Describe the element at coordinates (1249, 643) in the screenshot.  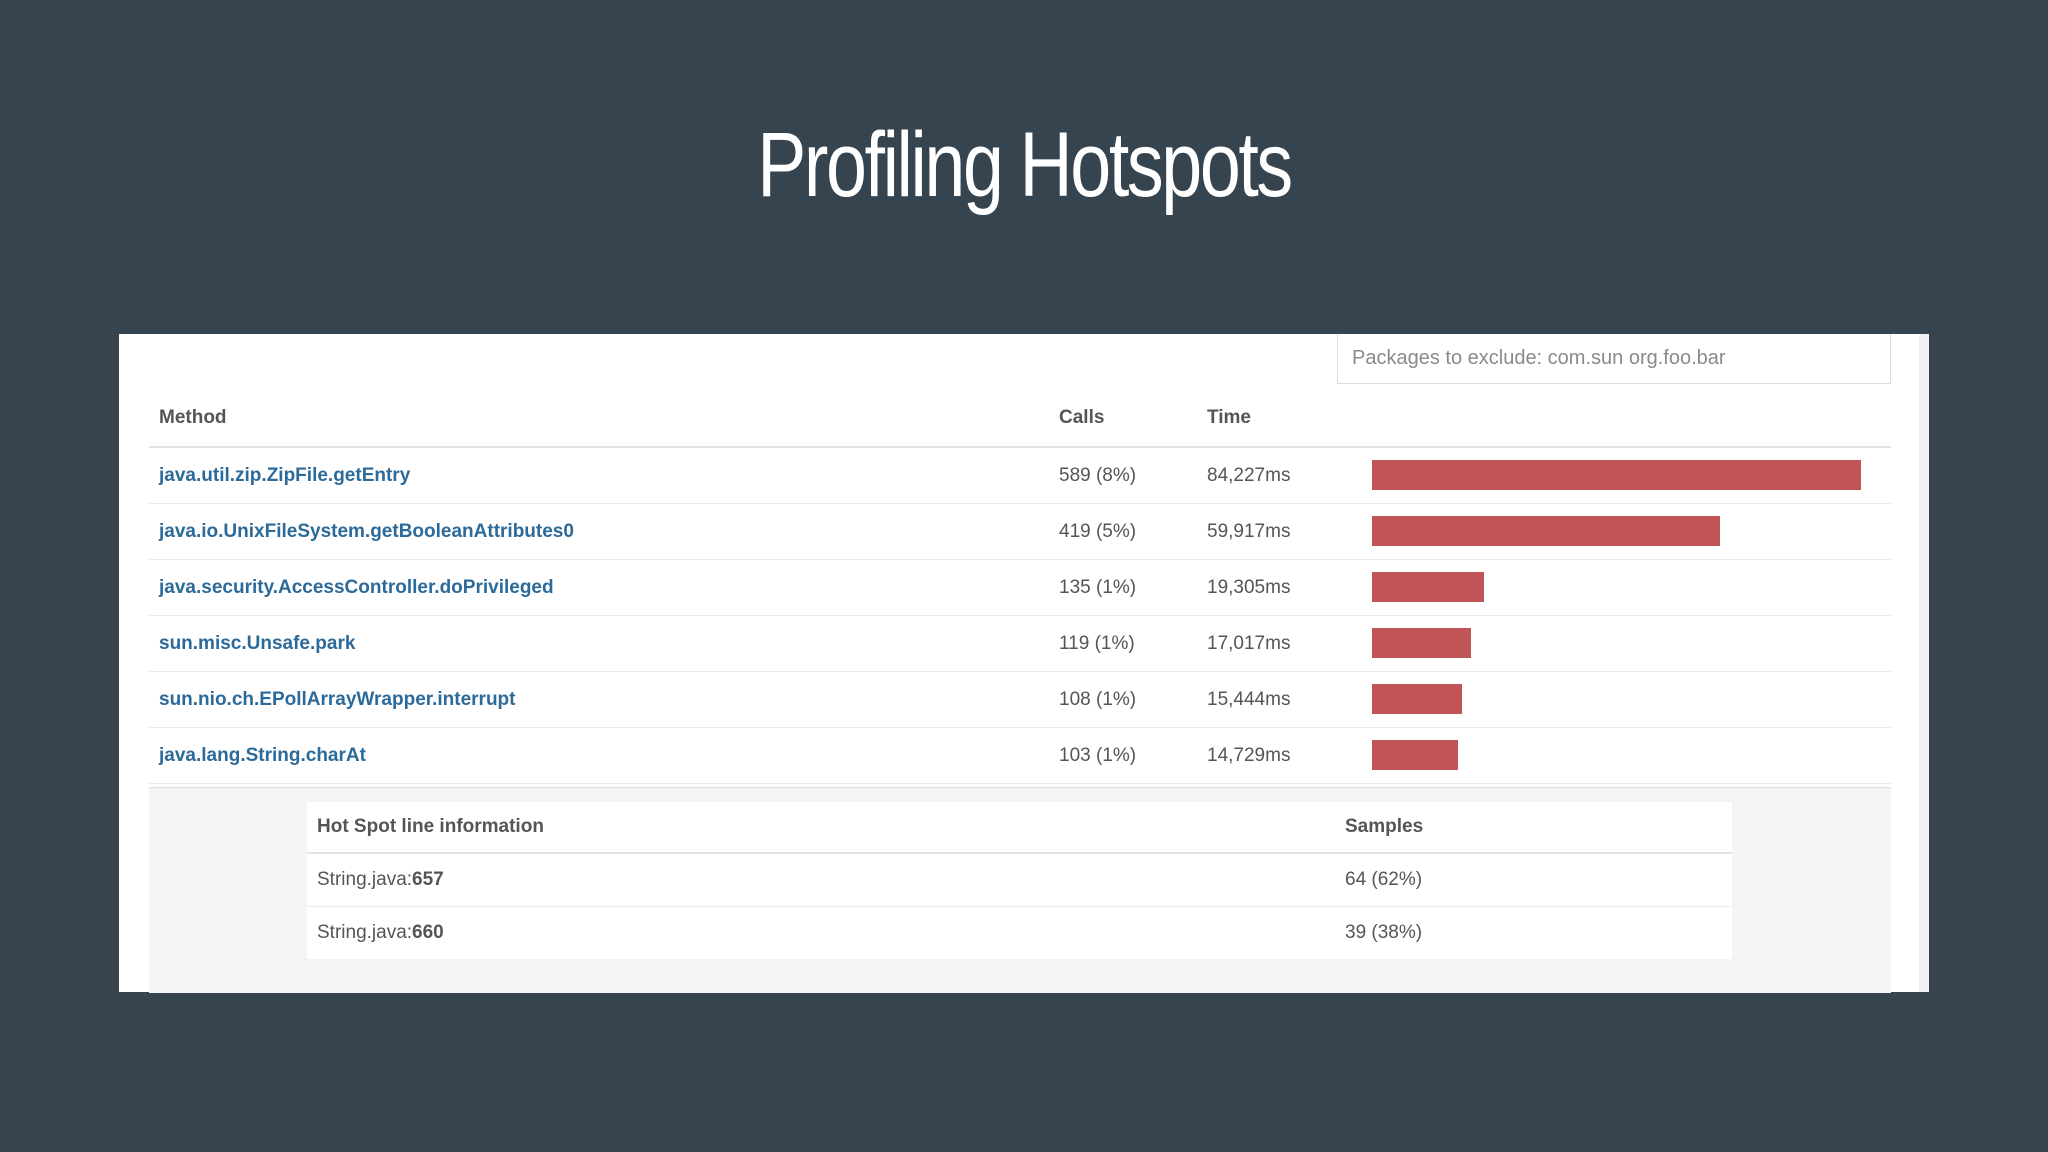
I see `time-value: 17,017ms` at that location.